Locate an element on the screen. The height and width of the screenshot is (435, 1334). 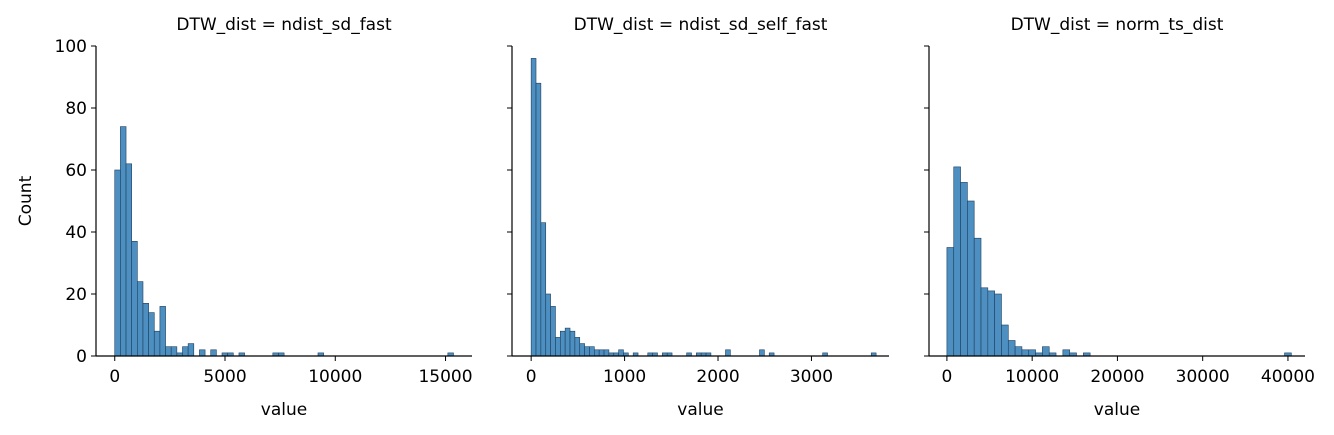
y-tick-label: 40 is located at coordinates (76, 233).